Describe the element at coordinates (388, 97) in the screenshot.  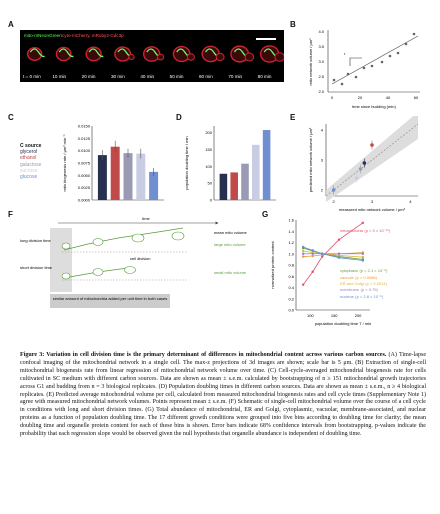
I see `b-xtick: 40` at that location.